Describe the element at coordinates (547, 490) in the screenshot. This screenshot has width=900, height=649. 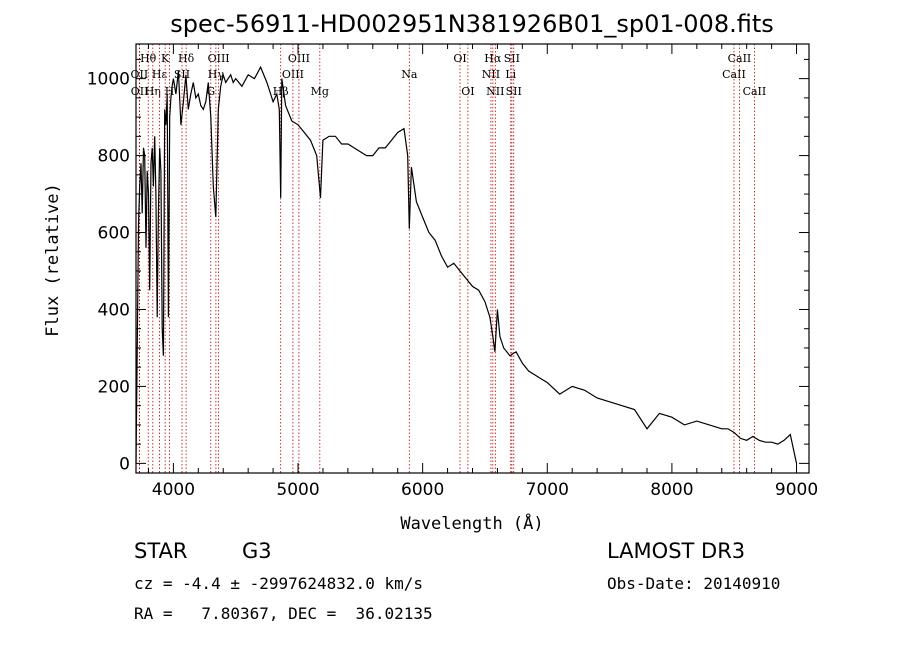
I see `x-tick-label-3: 7000` at that location.